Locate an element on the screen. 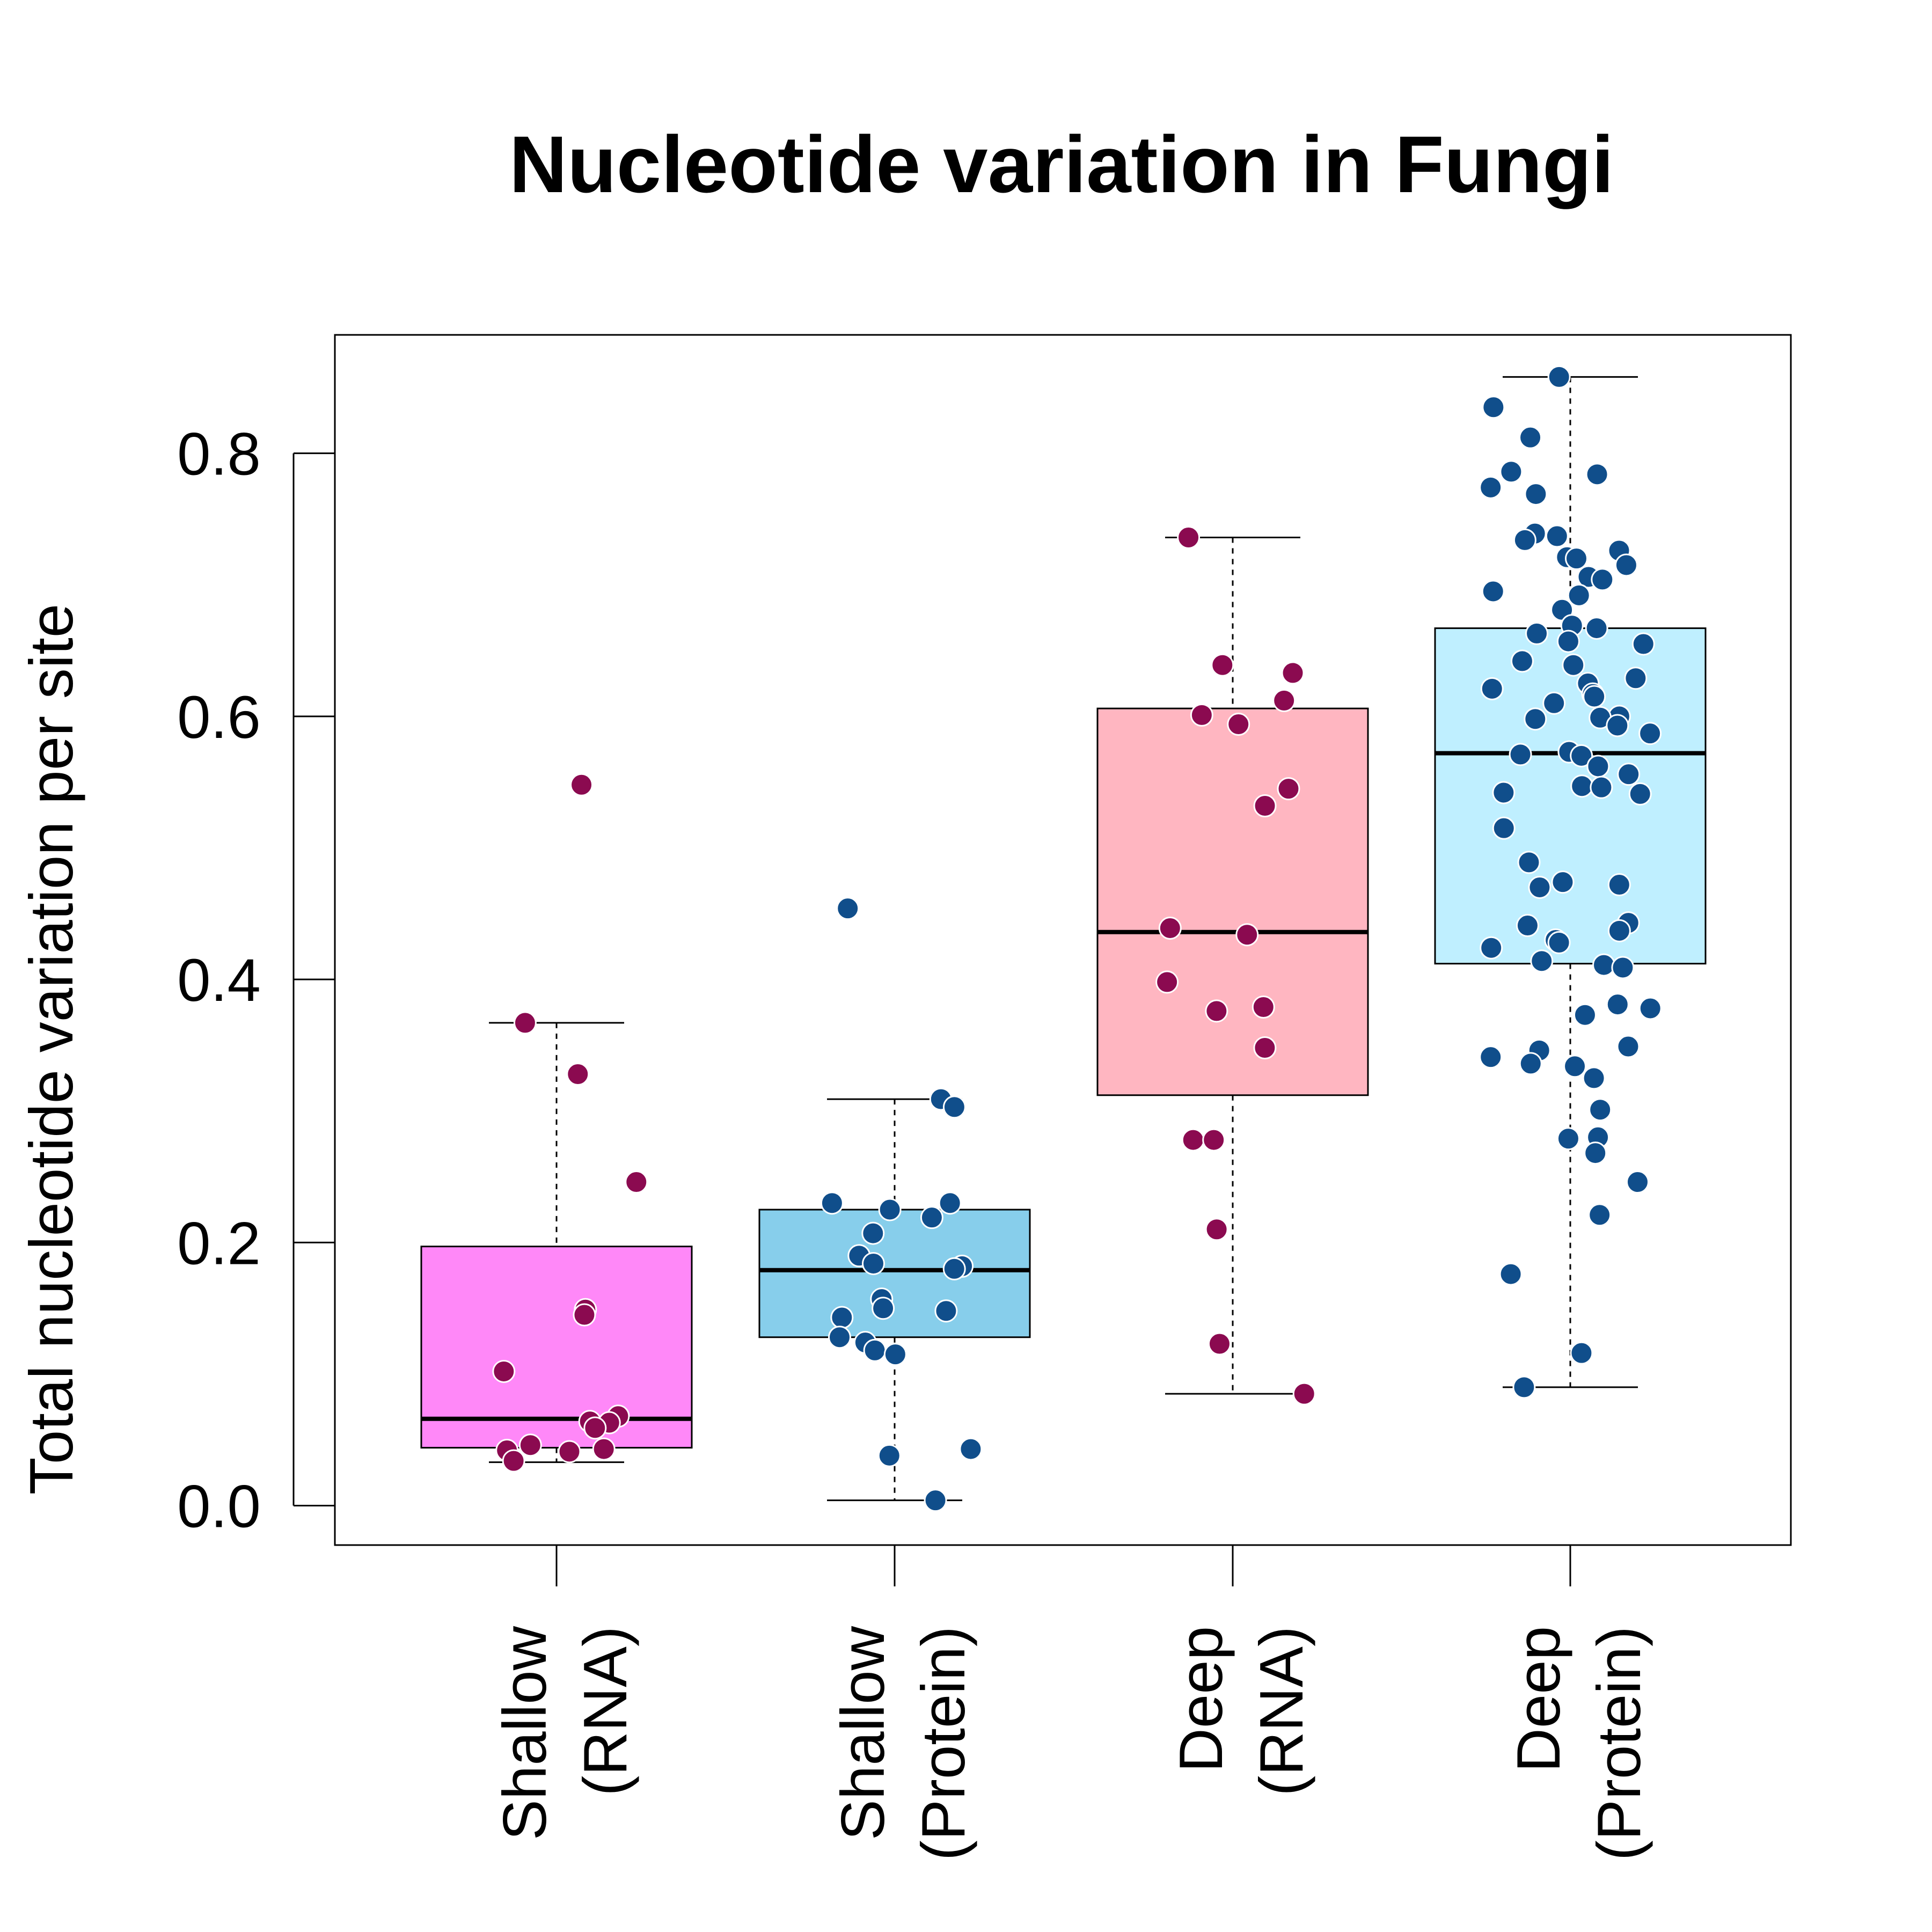 The width and height of the screenshot is (1932, 1932). y-tick-label: 0.0 is located at coordinates (219, 1506).